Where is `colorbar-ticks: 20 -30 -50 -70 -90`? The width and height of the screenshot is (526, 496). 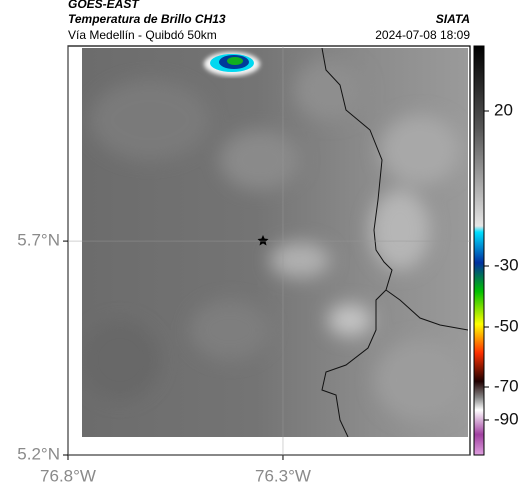
colorbar-ticks: 20 -30 -50 -70 -90 is located at coordinates (501, 264).